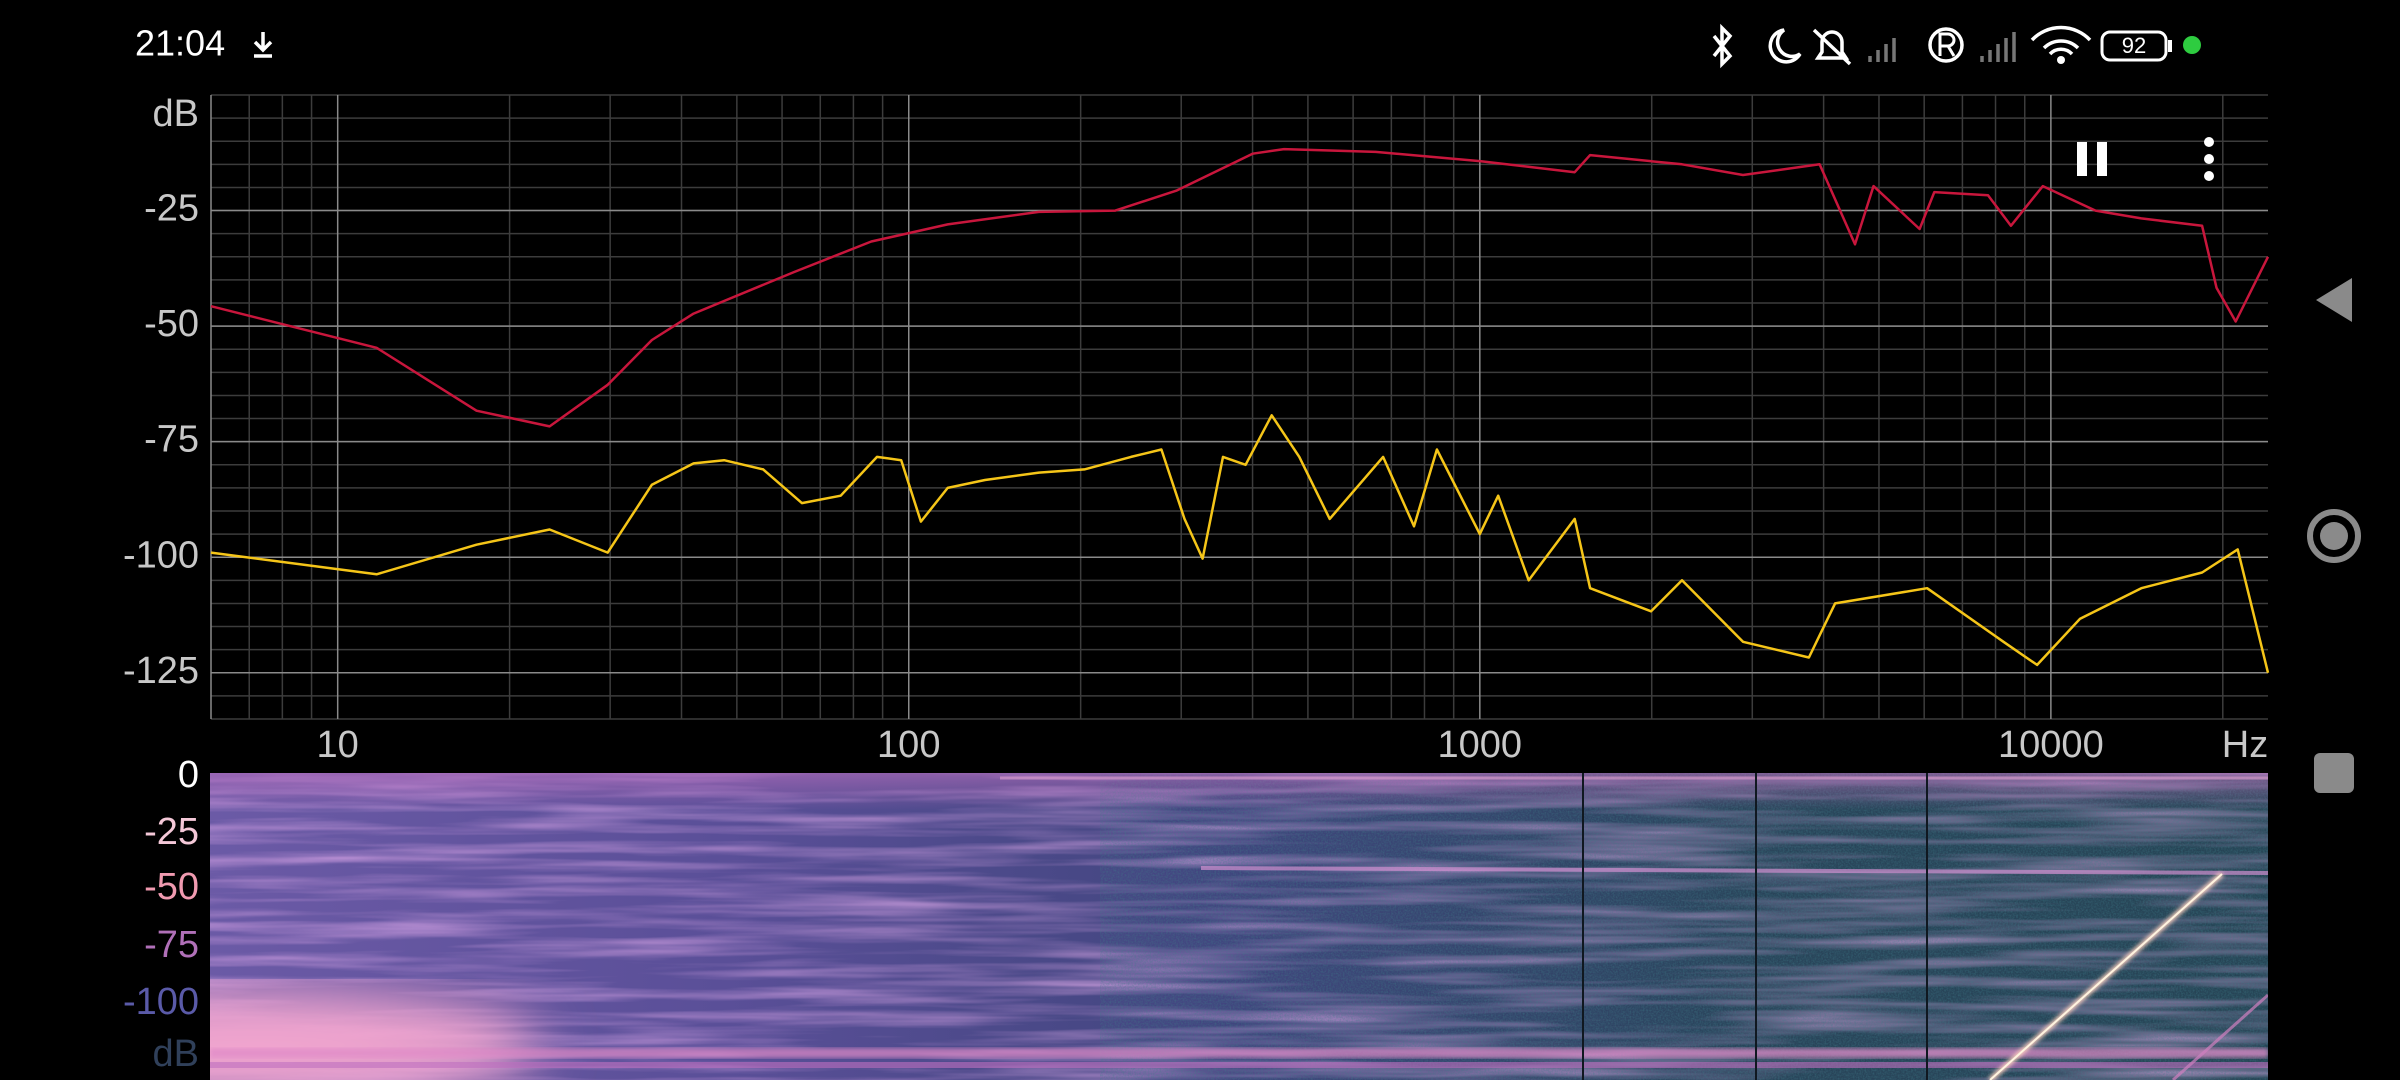  Describe the element at coordinates (2245, 745) in the screenshot. I see `x-axis-label: Hz` at that location.